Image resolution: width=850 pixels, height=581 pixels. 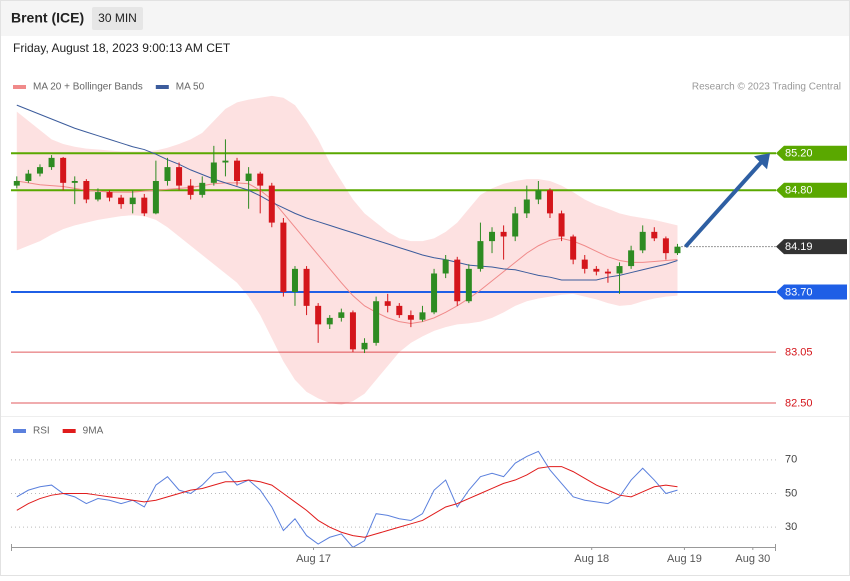 What do you see at coordinates (41, 431) in the screenshot?
I see `legend-label: RSI` at bounding box center [41, 431].